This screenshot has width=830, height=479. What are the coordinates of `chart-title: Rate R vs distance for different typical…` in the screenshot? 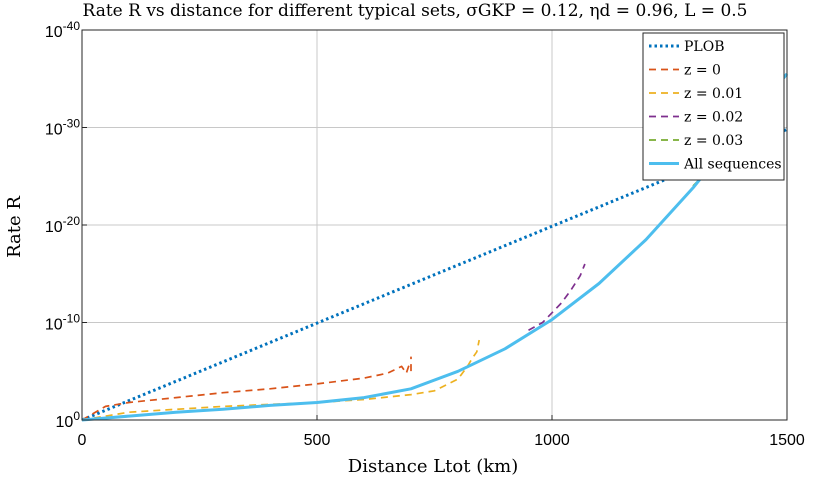 It's located at (415, 11).